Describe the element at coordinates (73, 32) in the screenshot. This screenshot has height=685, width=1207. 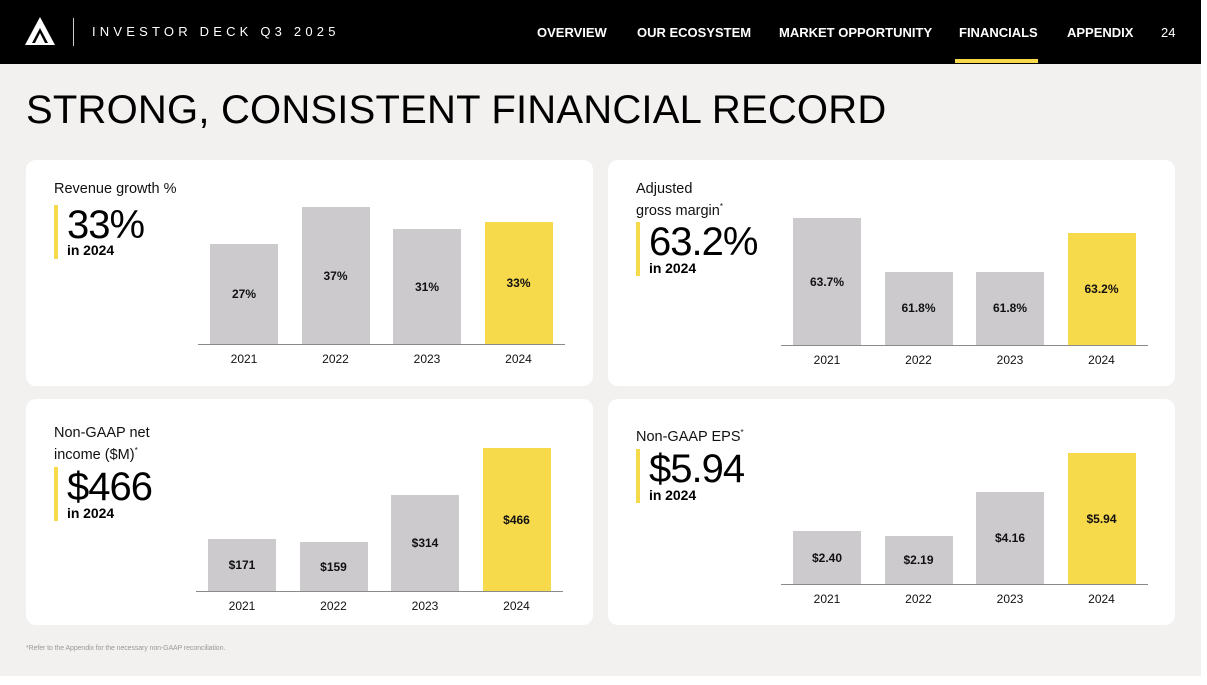
I see `header-divider` at that location.